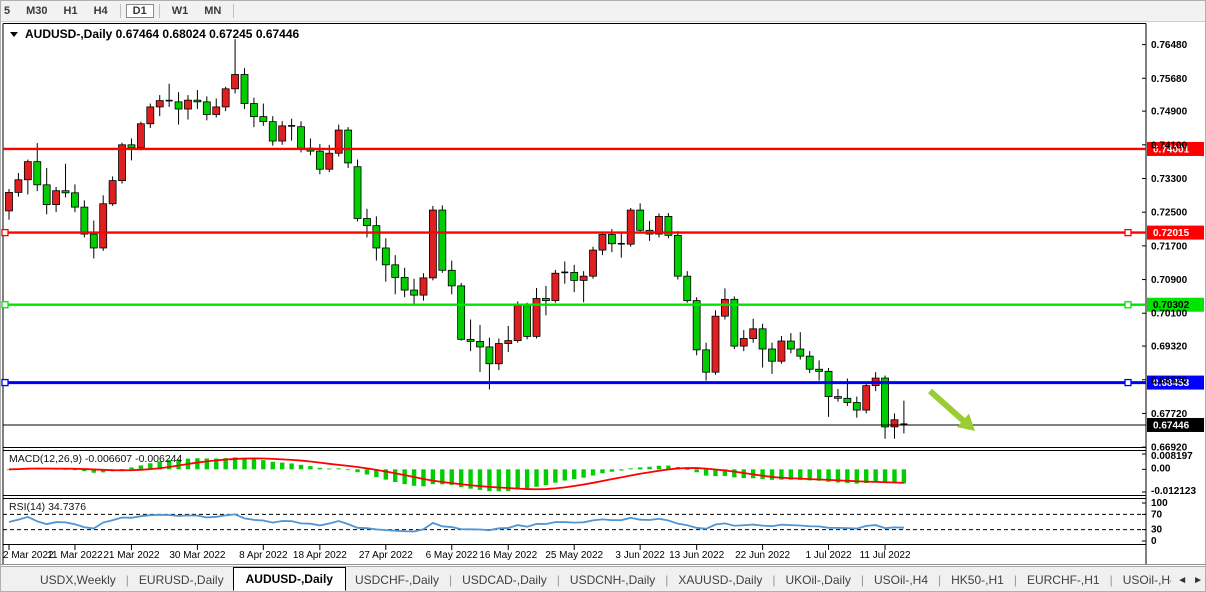 The image size is (1206, 592). Describe the element at coordinates (762, 555) in the screenshot. I see `svg-text: 22 Jun 2022` at that location.